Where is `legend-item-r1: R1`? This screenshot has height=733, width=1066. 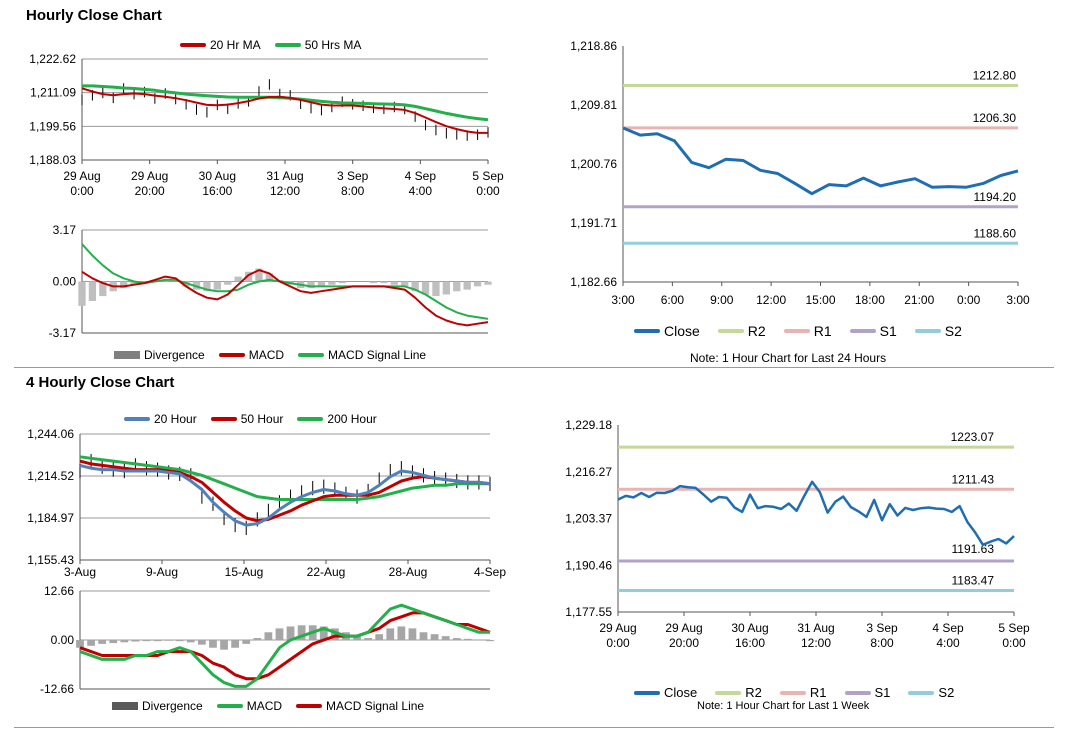
legend-item-r1: R1 is located at coordinates (807, 331).